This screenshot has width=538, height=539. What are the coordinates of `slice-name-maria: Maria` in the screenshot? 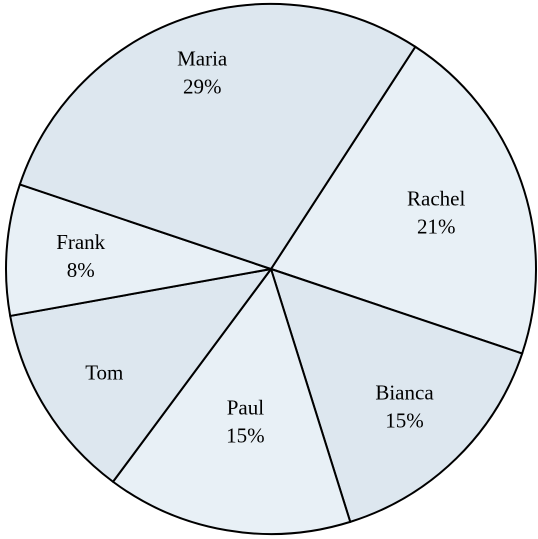 It's located at (202, 58).